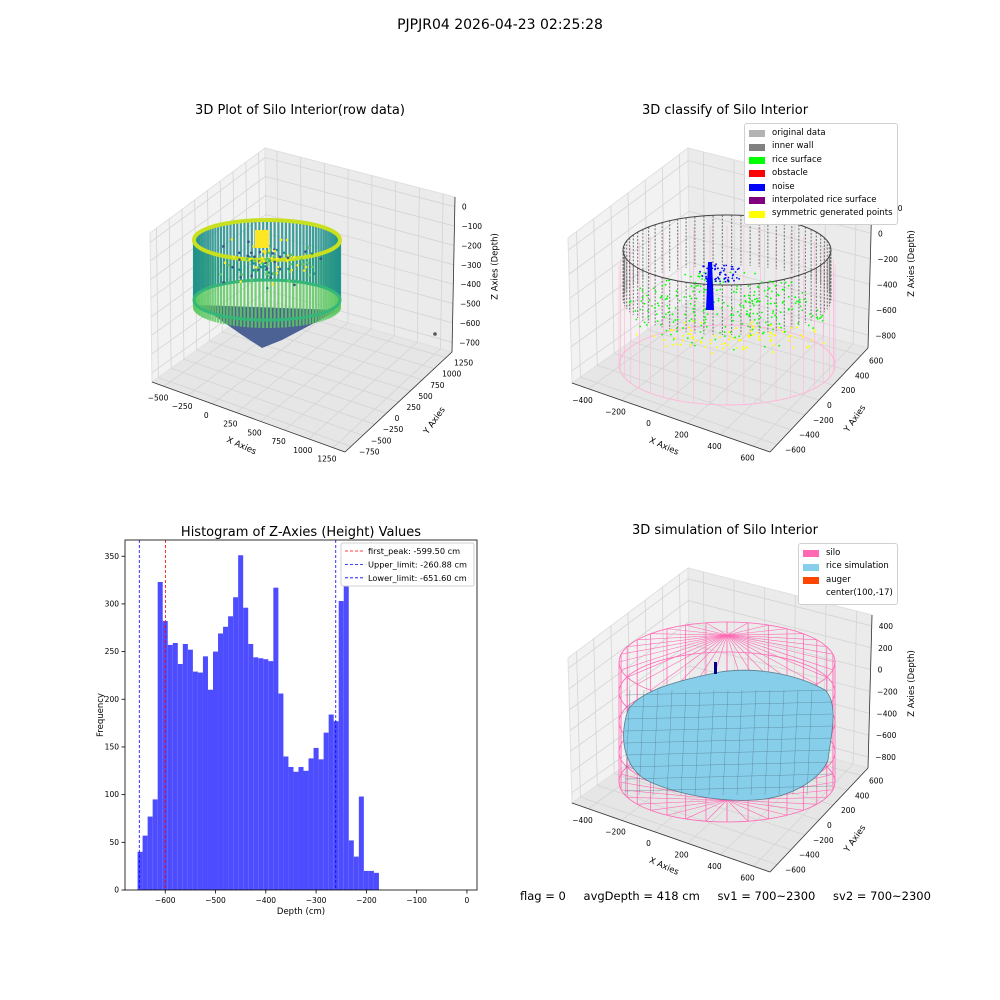  I want to click on panel4-legend-label: silo, so click(833, 553).